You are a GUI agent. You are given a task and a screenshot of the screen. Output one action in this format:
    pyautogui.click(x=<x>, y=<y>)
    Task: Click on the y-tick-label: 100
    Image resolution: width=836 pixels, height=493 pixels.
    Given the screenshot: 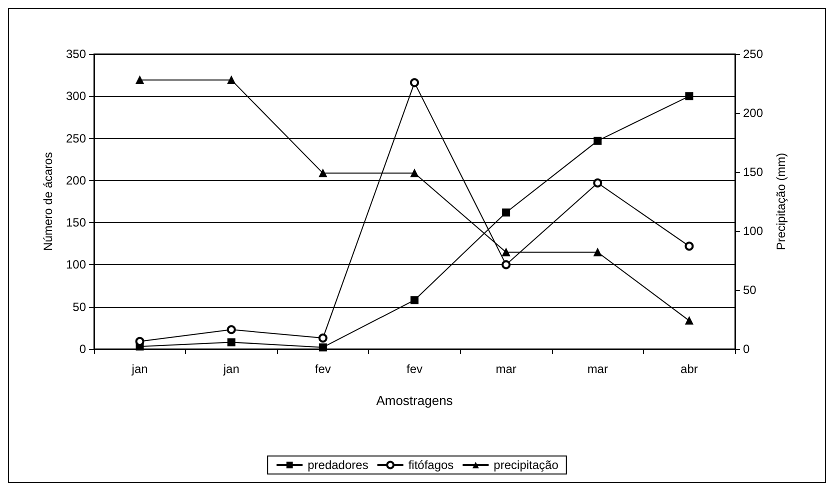 What is the action you would take?
    pyautogui.click(x=76, y=265)
    